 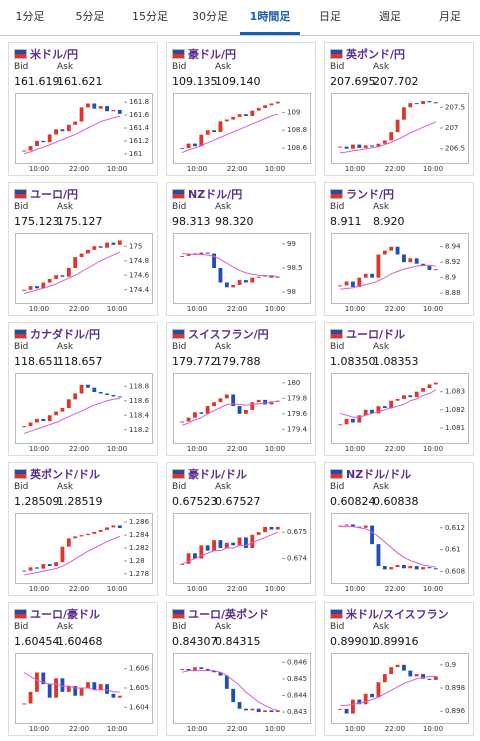 I want to click on y-tick-label: 0.674, so click(x=297, y=559).